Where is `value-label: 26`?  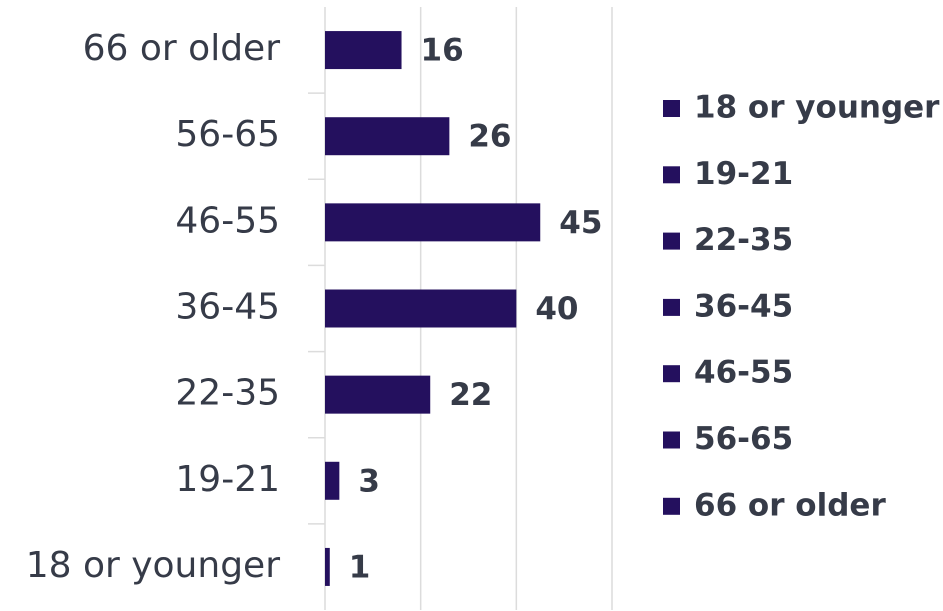
value-label: 26 is located at coordinates (489, 137).